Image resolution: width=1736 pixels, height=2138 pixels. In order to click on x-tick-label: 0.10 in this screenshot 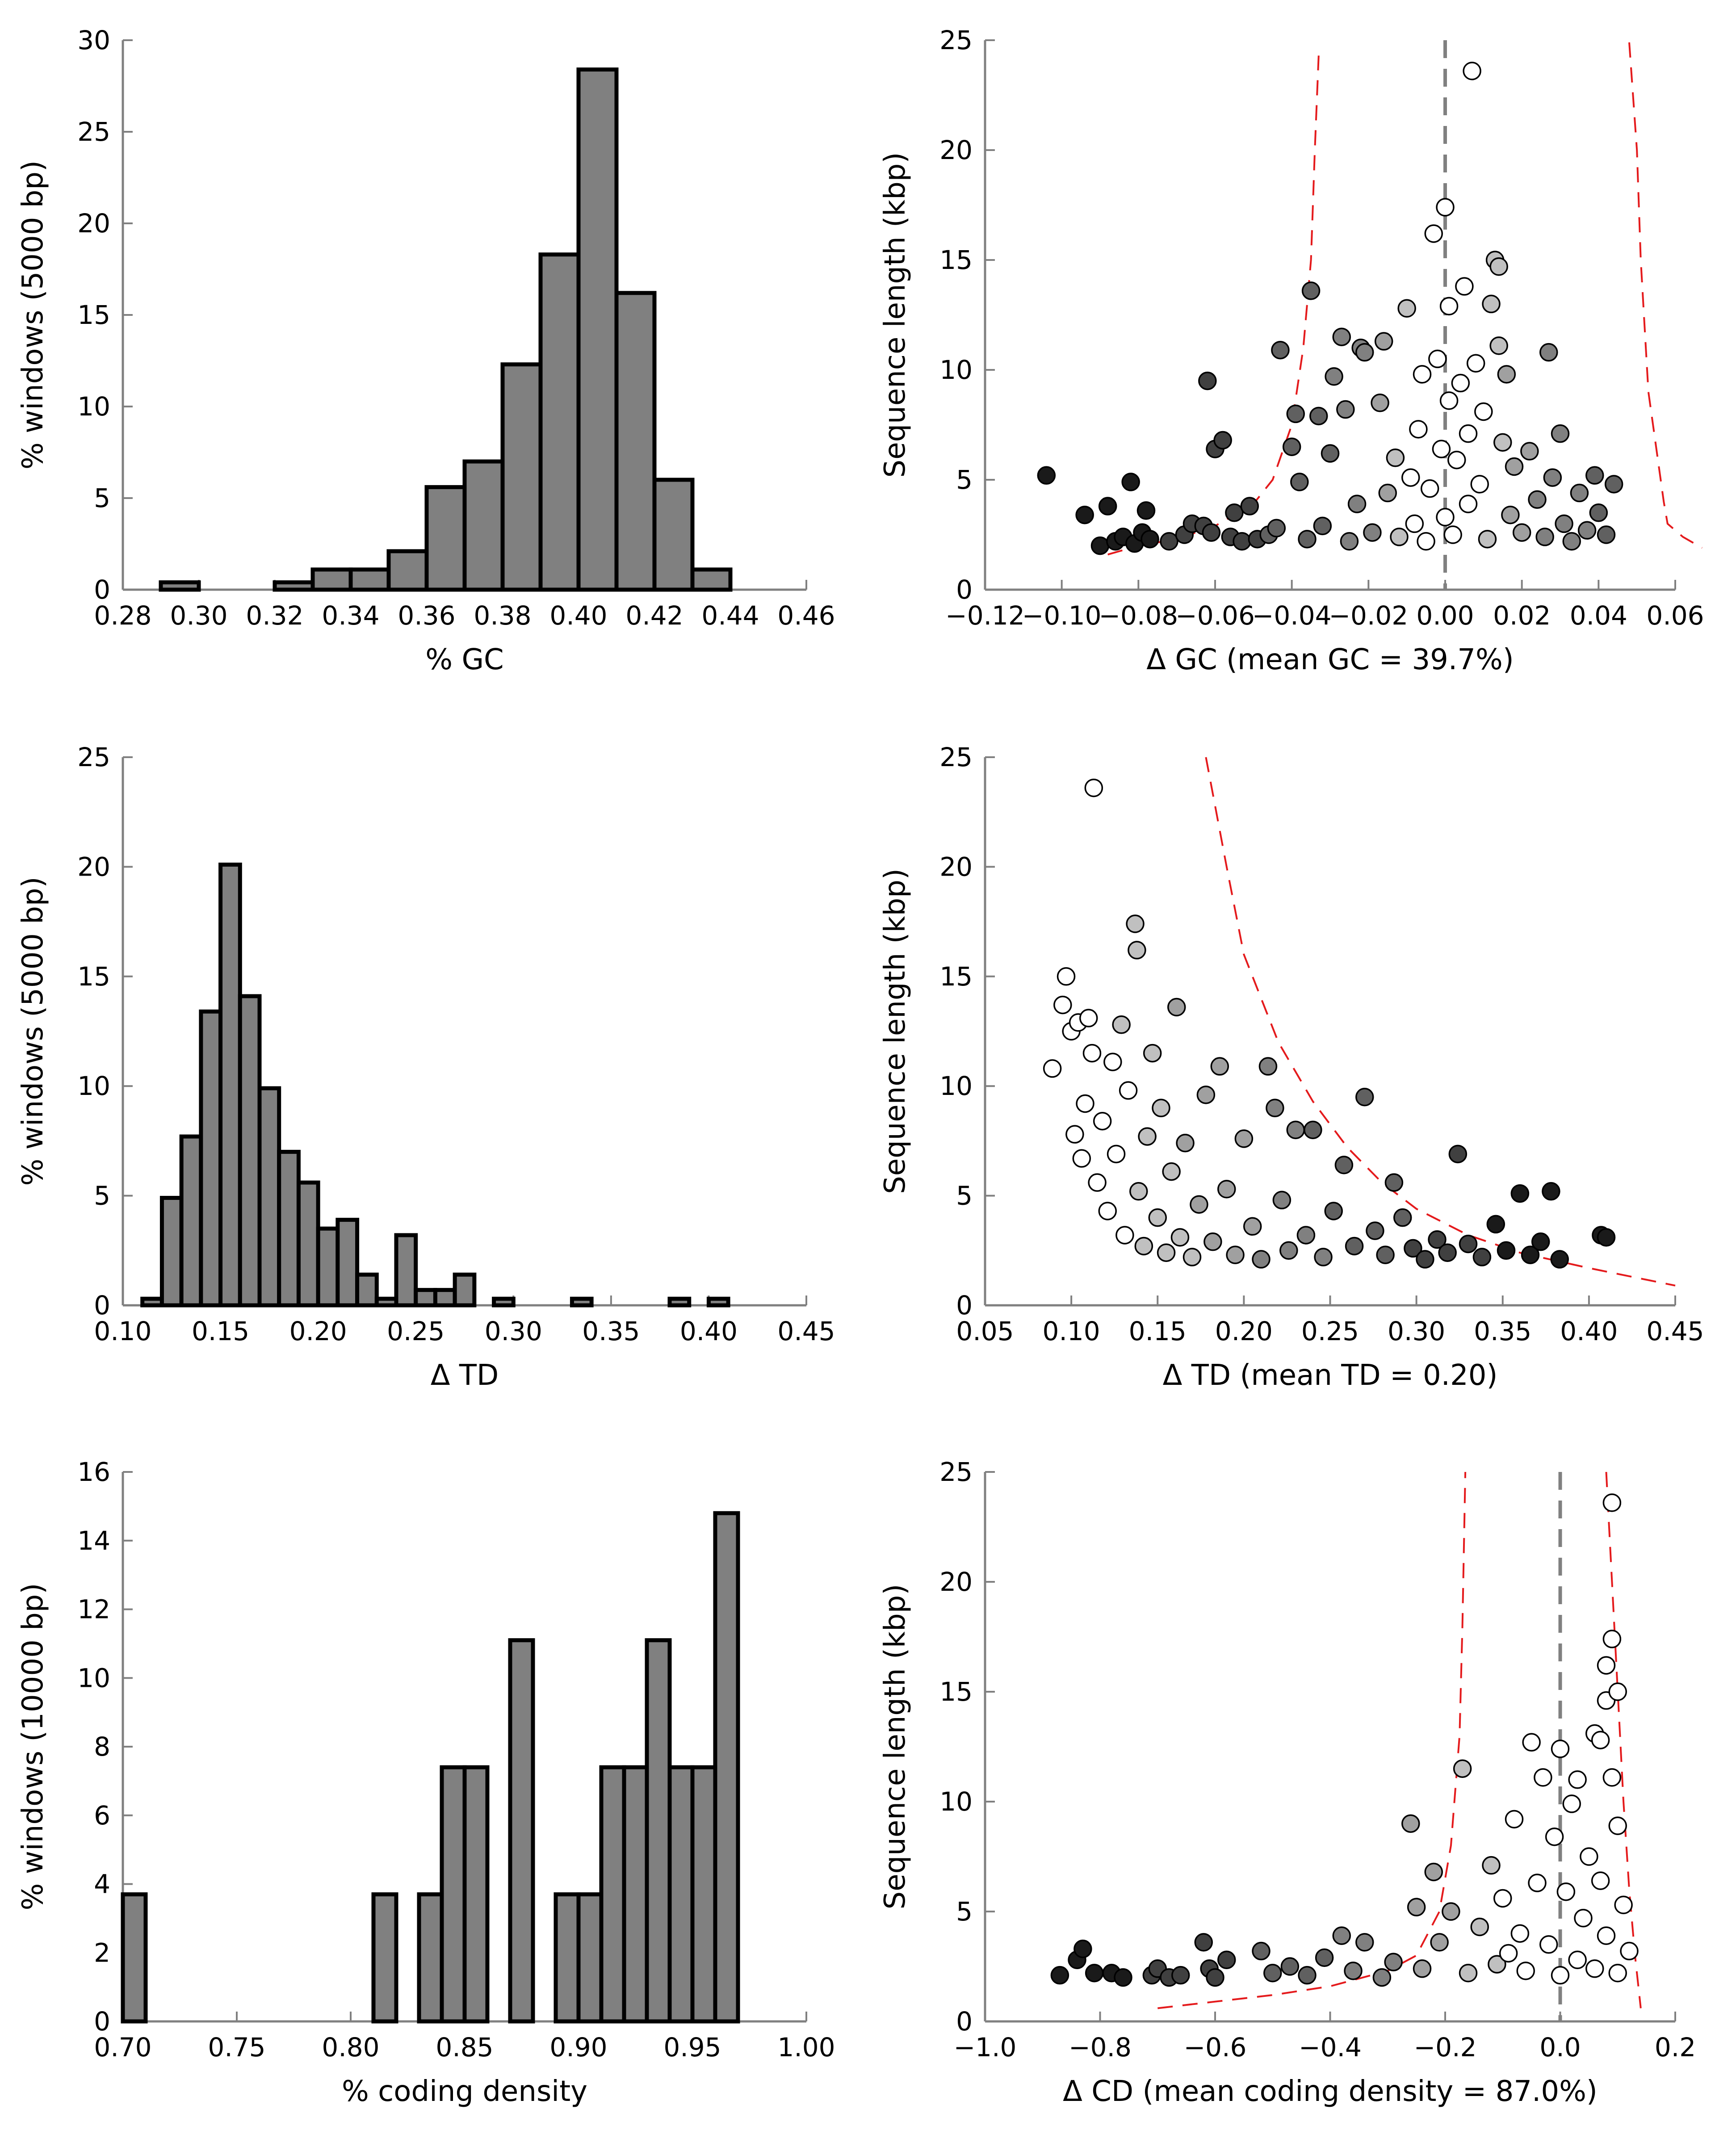, I will do `click(1071, 1331)`.